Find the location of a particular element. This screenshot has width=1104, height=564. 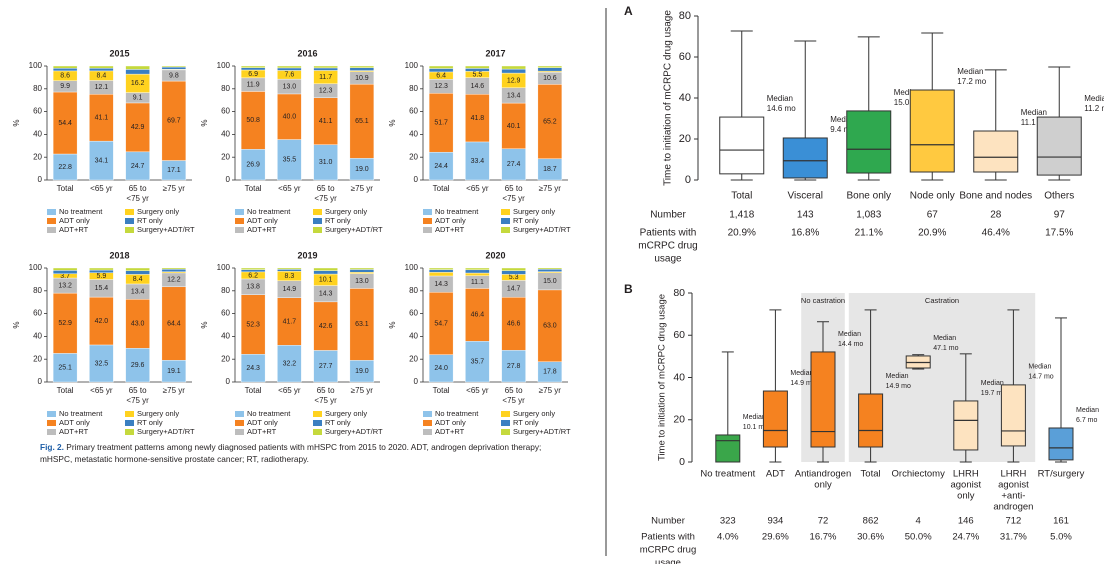

data-label: 32.5 is located at coordinates (102, 363).